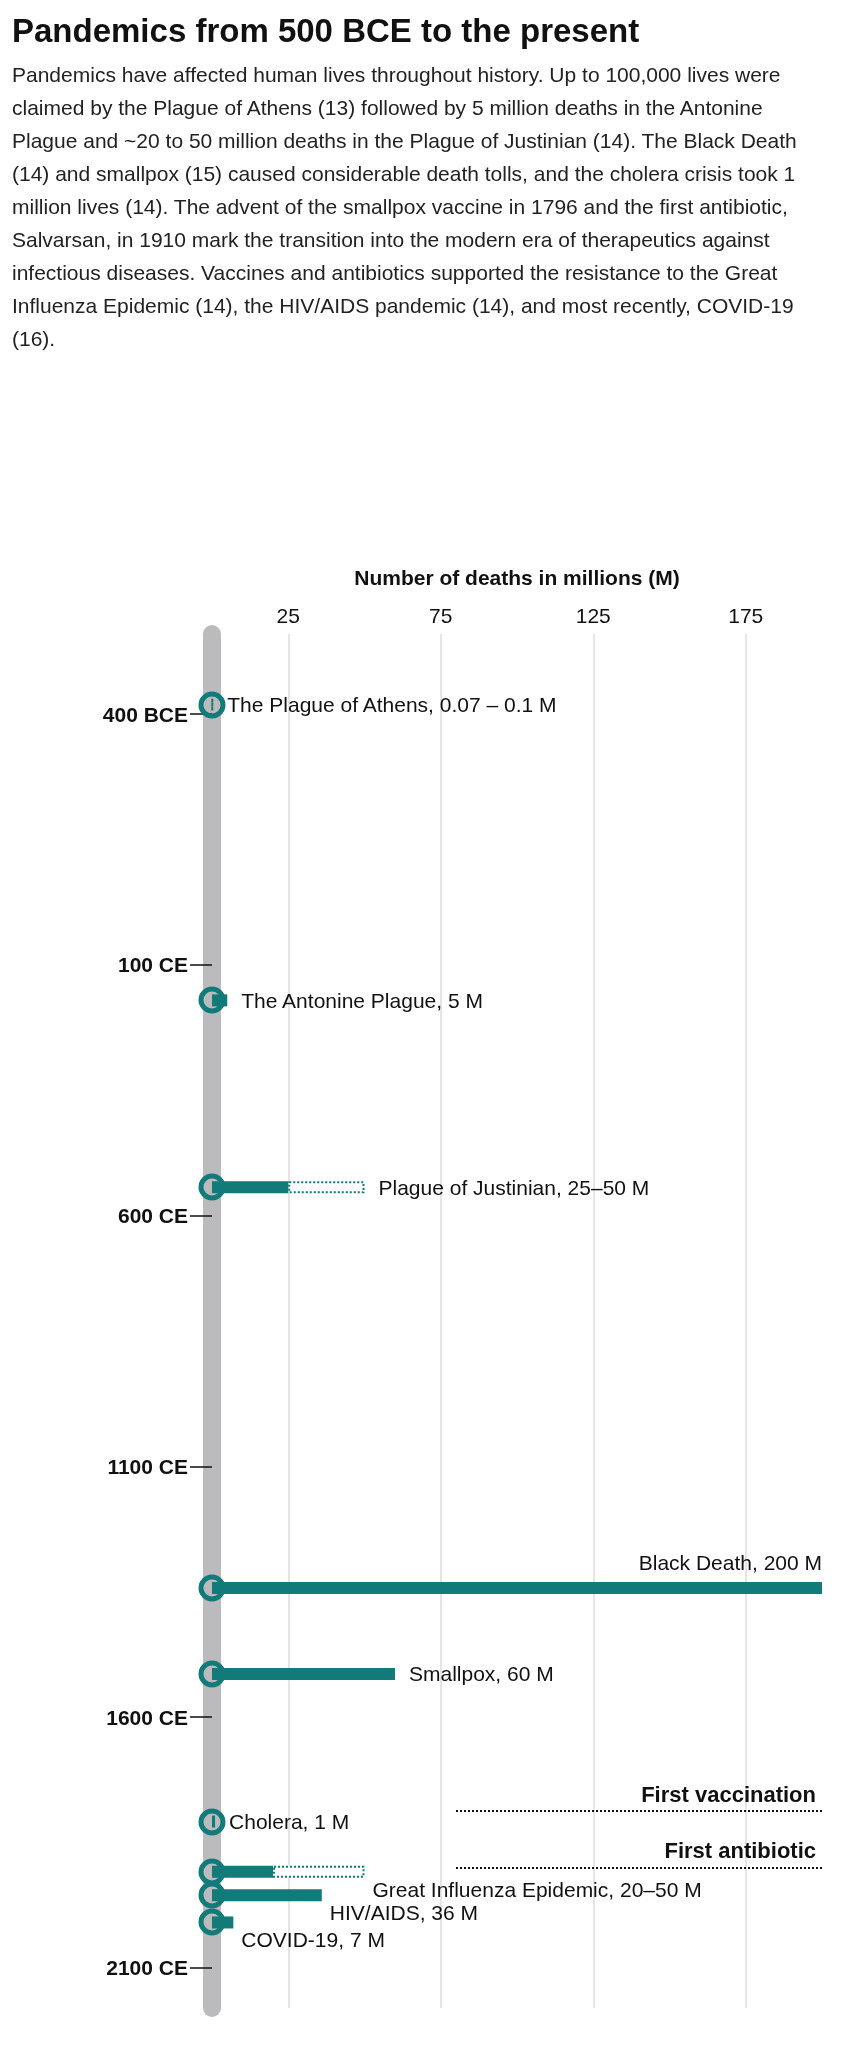 This screenshot has height=2048, width=844. Describe the element at coordinates (147, 1968) in the screenshot. I see `y-tick-label: 2100 CE` at that location.